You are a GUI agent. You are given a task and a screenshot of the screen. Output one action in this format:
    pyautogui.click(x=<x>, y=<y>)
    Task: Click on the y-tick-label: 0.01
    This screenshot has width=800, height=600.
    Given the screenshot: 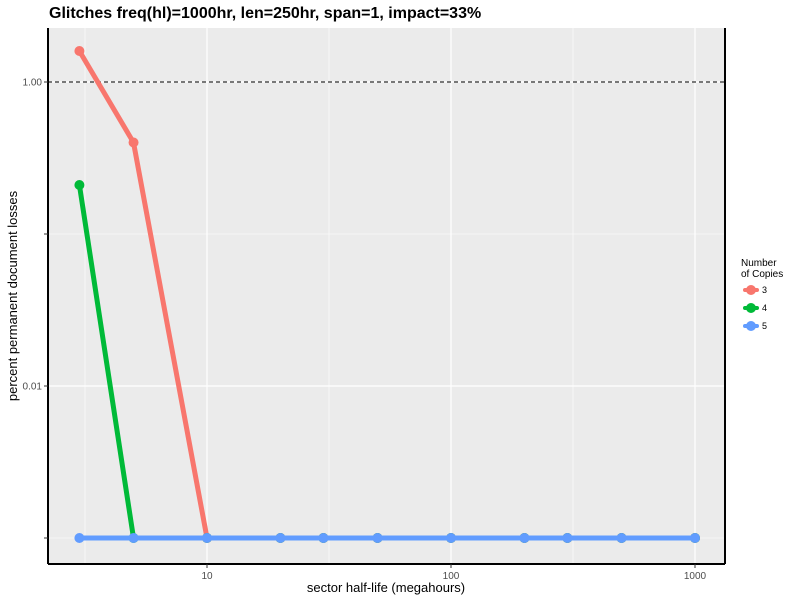 What is the action you would take?
    pyautogui.click(x=33, y=387)
    